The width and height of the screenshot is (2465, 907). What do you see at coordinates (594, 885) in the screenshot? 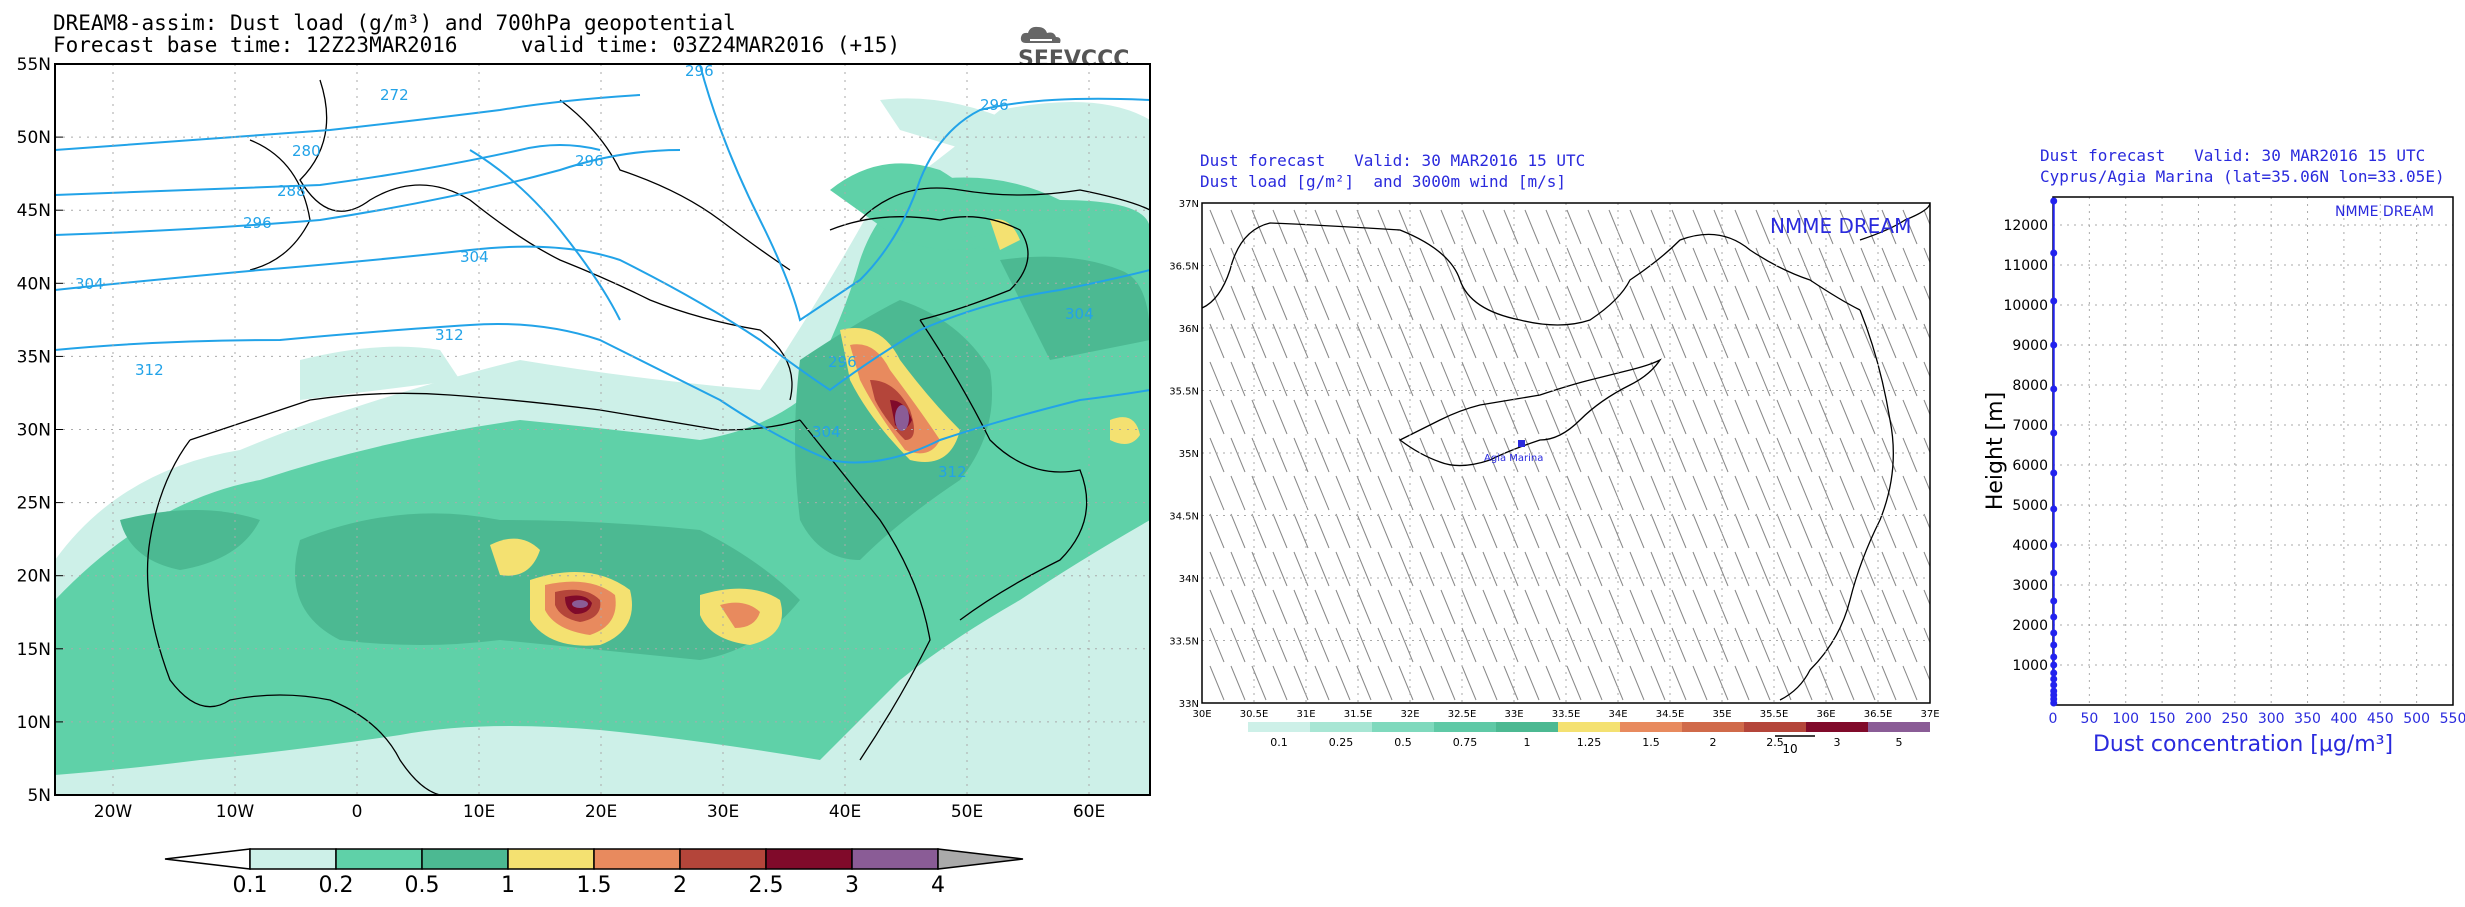
I see `colorbar-label: 1.5` at bounding box center [594, 885].